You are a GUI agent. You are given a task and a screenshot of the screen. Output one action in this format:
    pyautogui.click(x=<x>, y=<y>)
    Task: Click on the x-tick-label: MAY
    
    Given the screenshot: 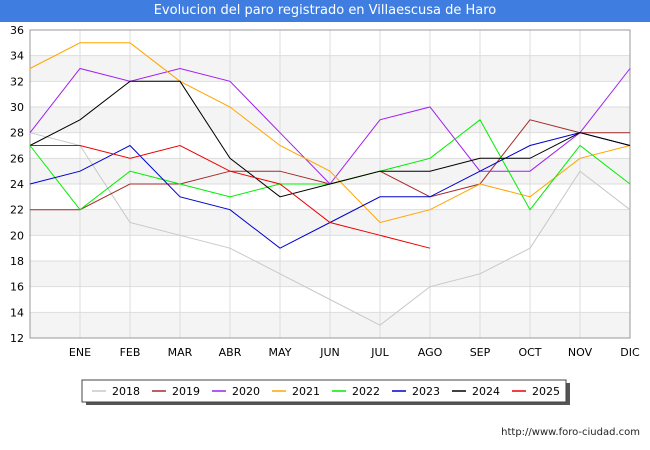 What is the action you would take?
    pyautogui.click(x=280, y=352)
    